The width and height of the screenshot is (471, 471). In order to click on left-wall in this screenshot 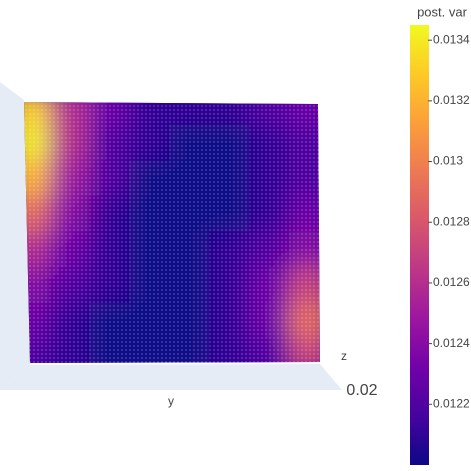, I will do `click(15, 236)`.